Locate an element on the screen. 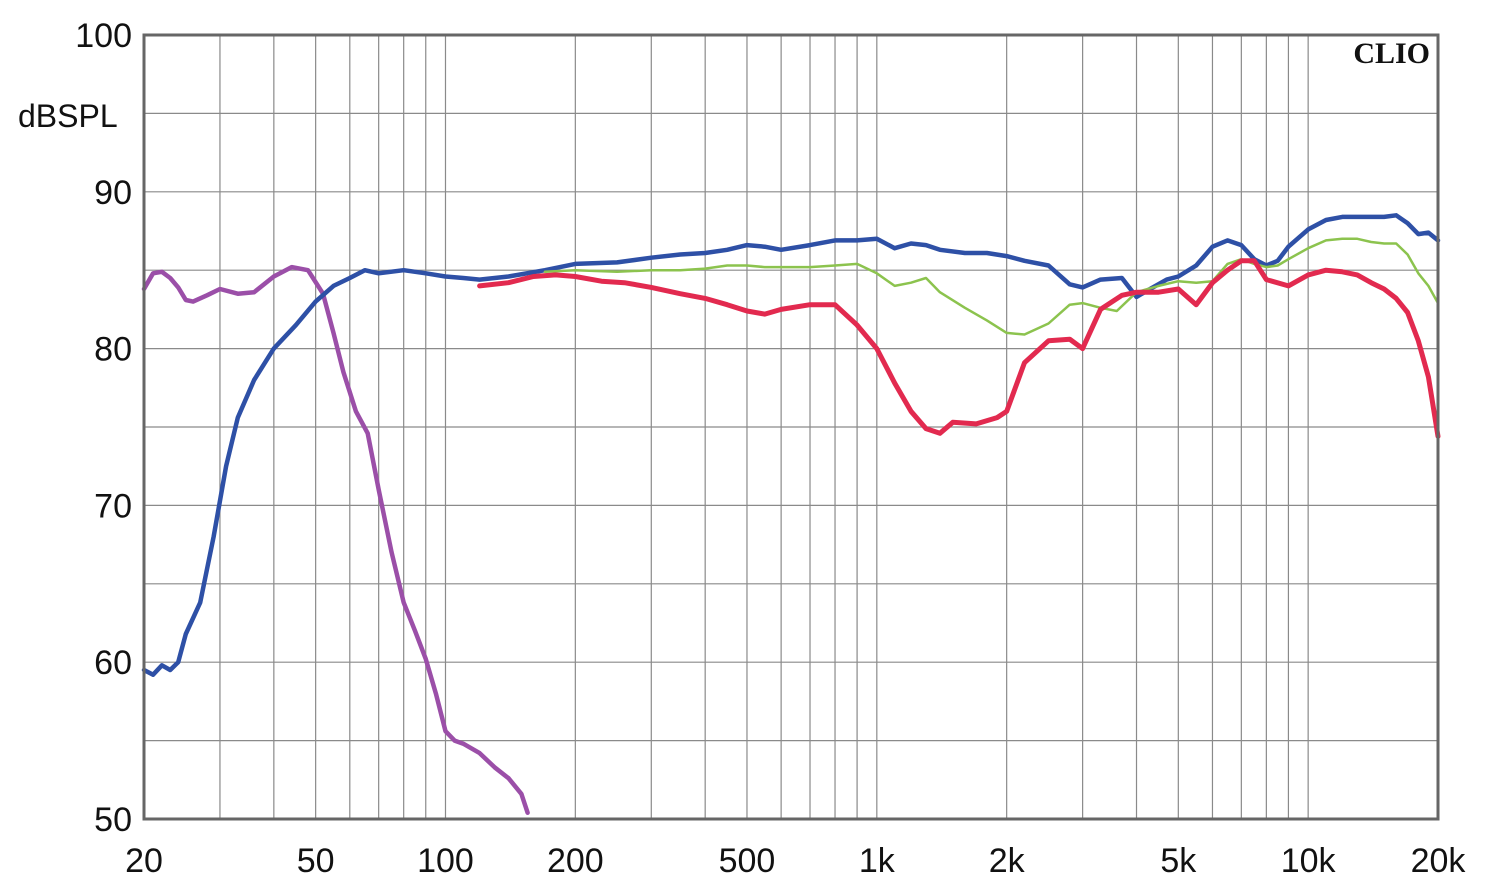 Image resolution: width=1500 pixels, height=894 pixels. y-tick-label: 100 is located at coordinates (103, 36).